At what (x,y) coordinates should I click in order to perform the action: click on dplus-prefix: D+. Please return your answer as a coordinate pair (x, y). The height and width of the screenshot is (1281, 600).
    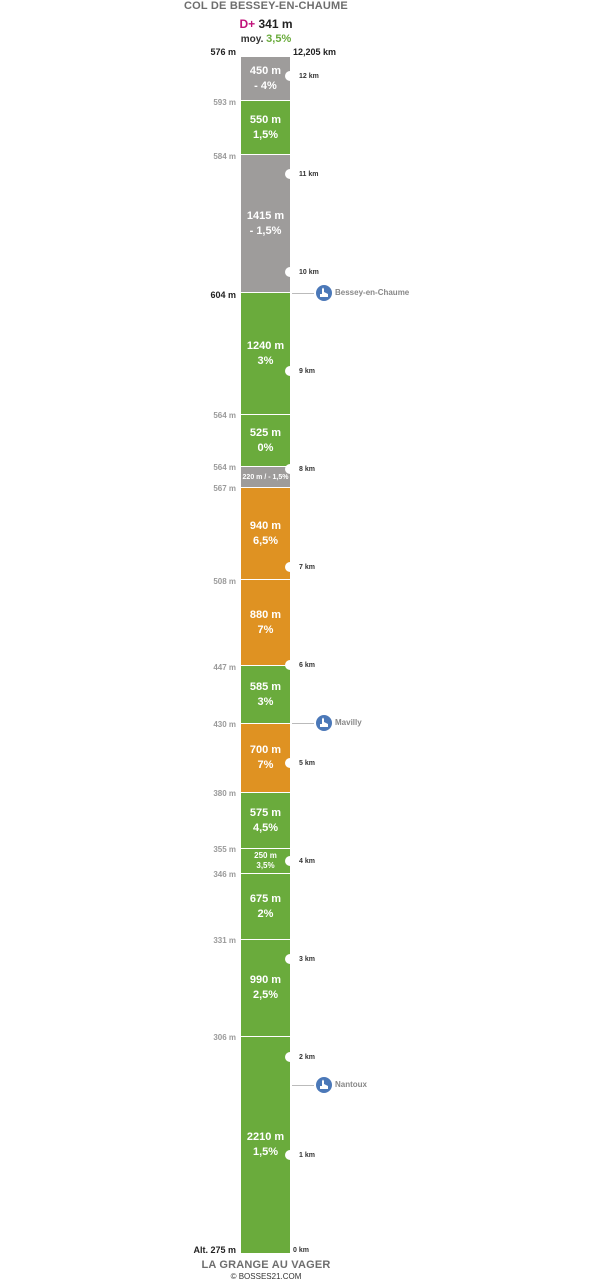
    Looking at the image, I should click on (247, 24).